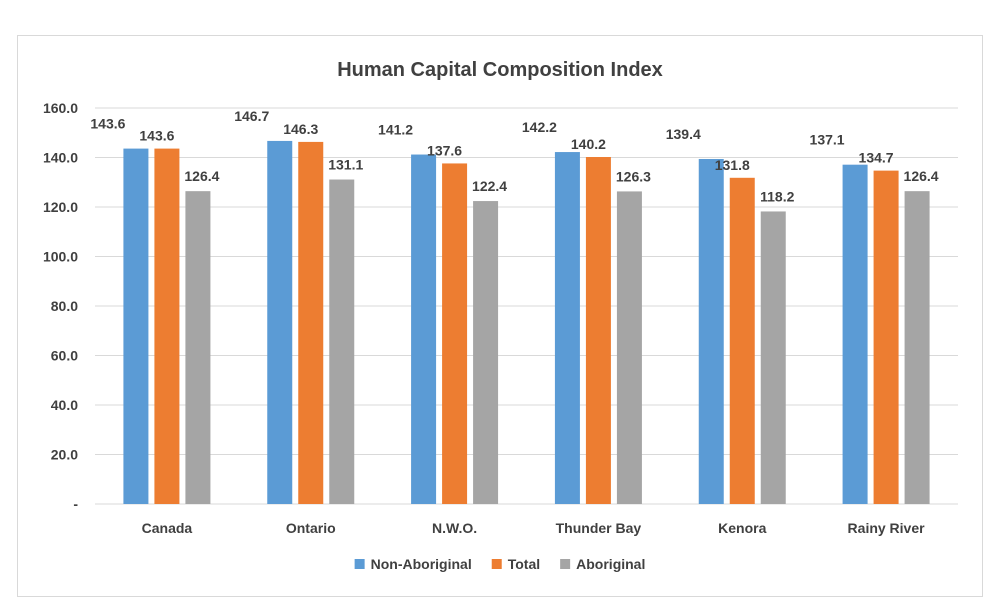 This screenshot has height=604, width=1000. I want to click on data-label: 141.2, so click(395, 130).